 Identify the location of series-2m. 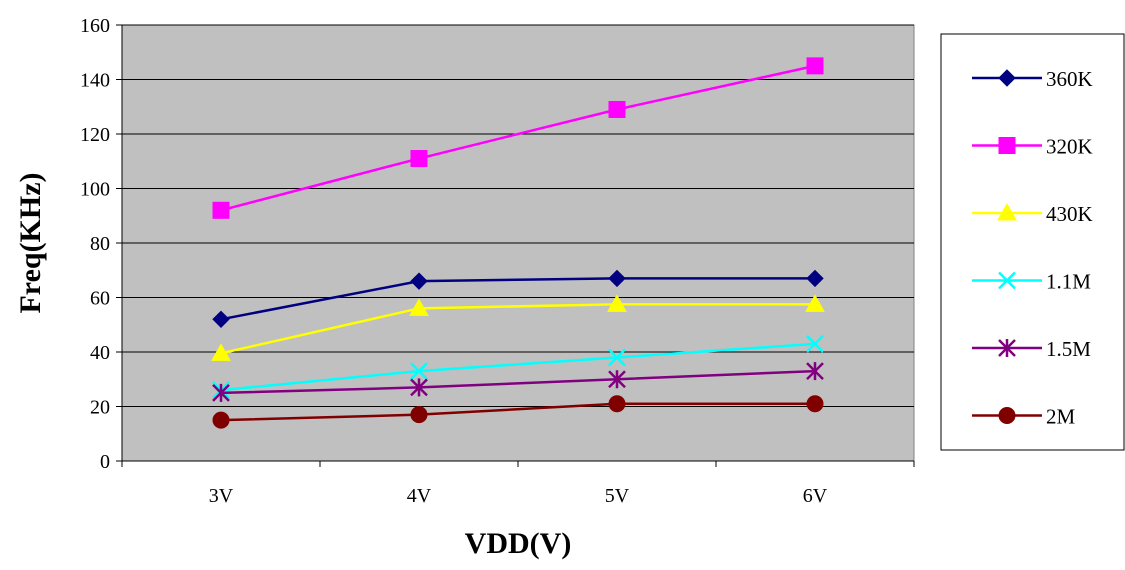
(518, 412).